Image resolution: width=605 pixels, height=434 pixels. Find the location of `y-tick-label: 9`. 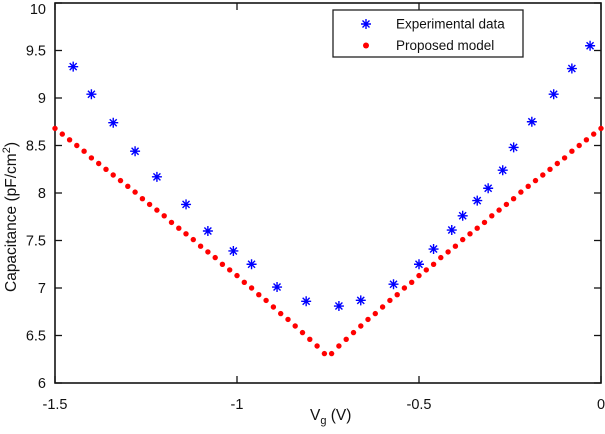

y-tick-label: 9 is located at coordinates (42, 99).